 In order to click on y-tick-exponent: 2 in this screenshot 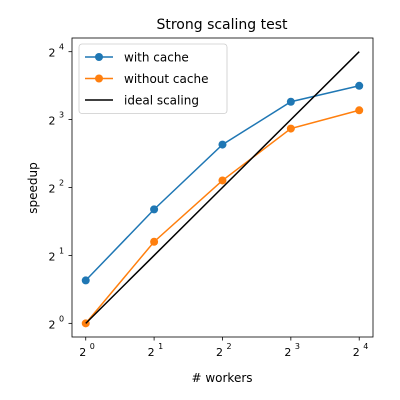, I will do `click(61, 183)`.